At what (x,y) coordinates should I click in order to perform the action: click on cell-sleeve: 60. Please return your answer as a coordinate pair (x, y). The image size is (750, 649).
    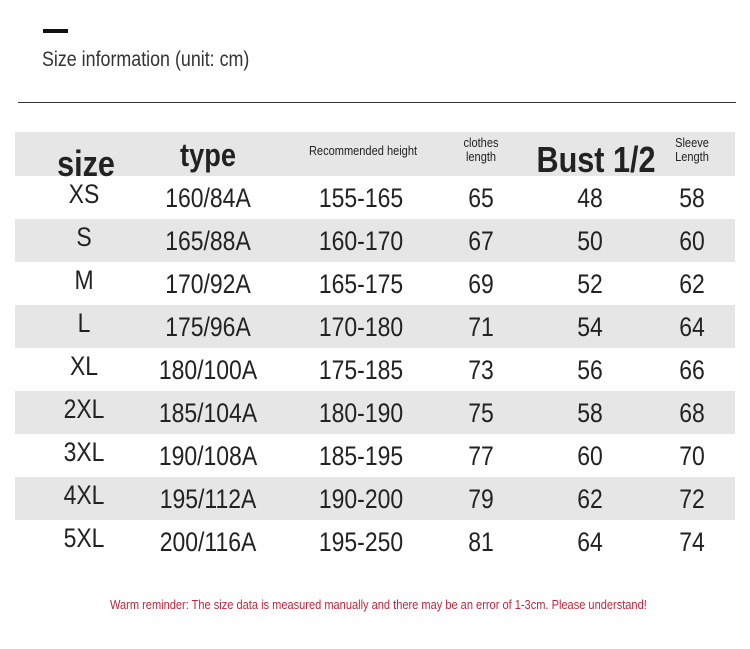
    Looking at the image, I should click on (692, 241).